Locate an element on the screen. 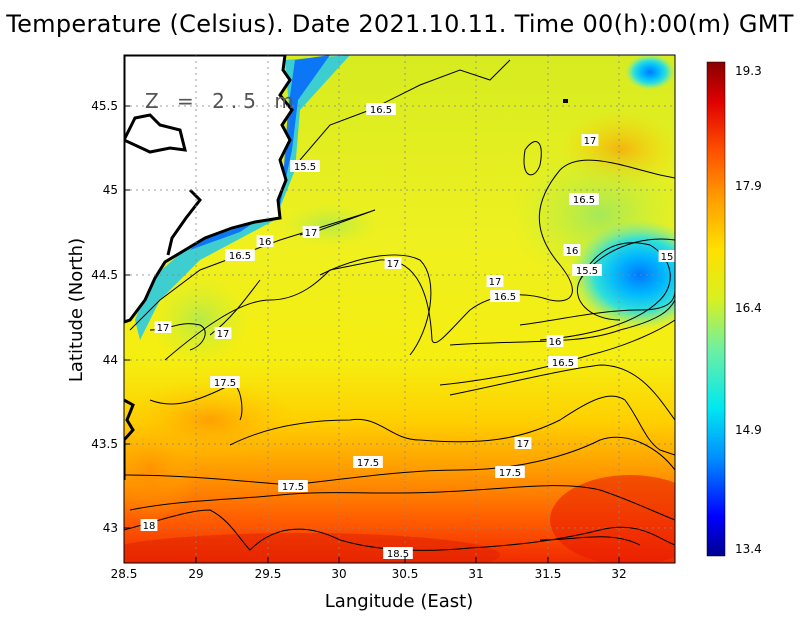 The image size is (800, 618). x-tick-label: 30 is located at coordinates (338, 574).